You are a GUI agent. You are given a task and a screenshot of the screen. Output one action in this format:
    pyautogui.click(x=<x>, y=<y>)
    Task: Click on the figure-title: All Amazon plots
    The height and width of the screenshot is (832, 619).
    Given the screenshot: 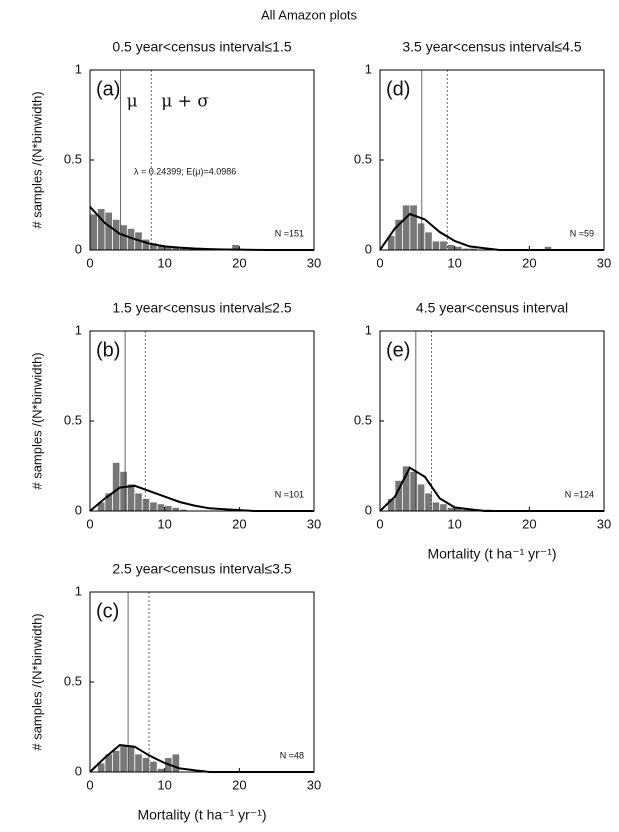 What is the action you would take?
    pyautogui.click(x=309, y=14)
    